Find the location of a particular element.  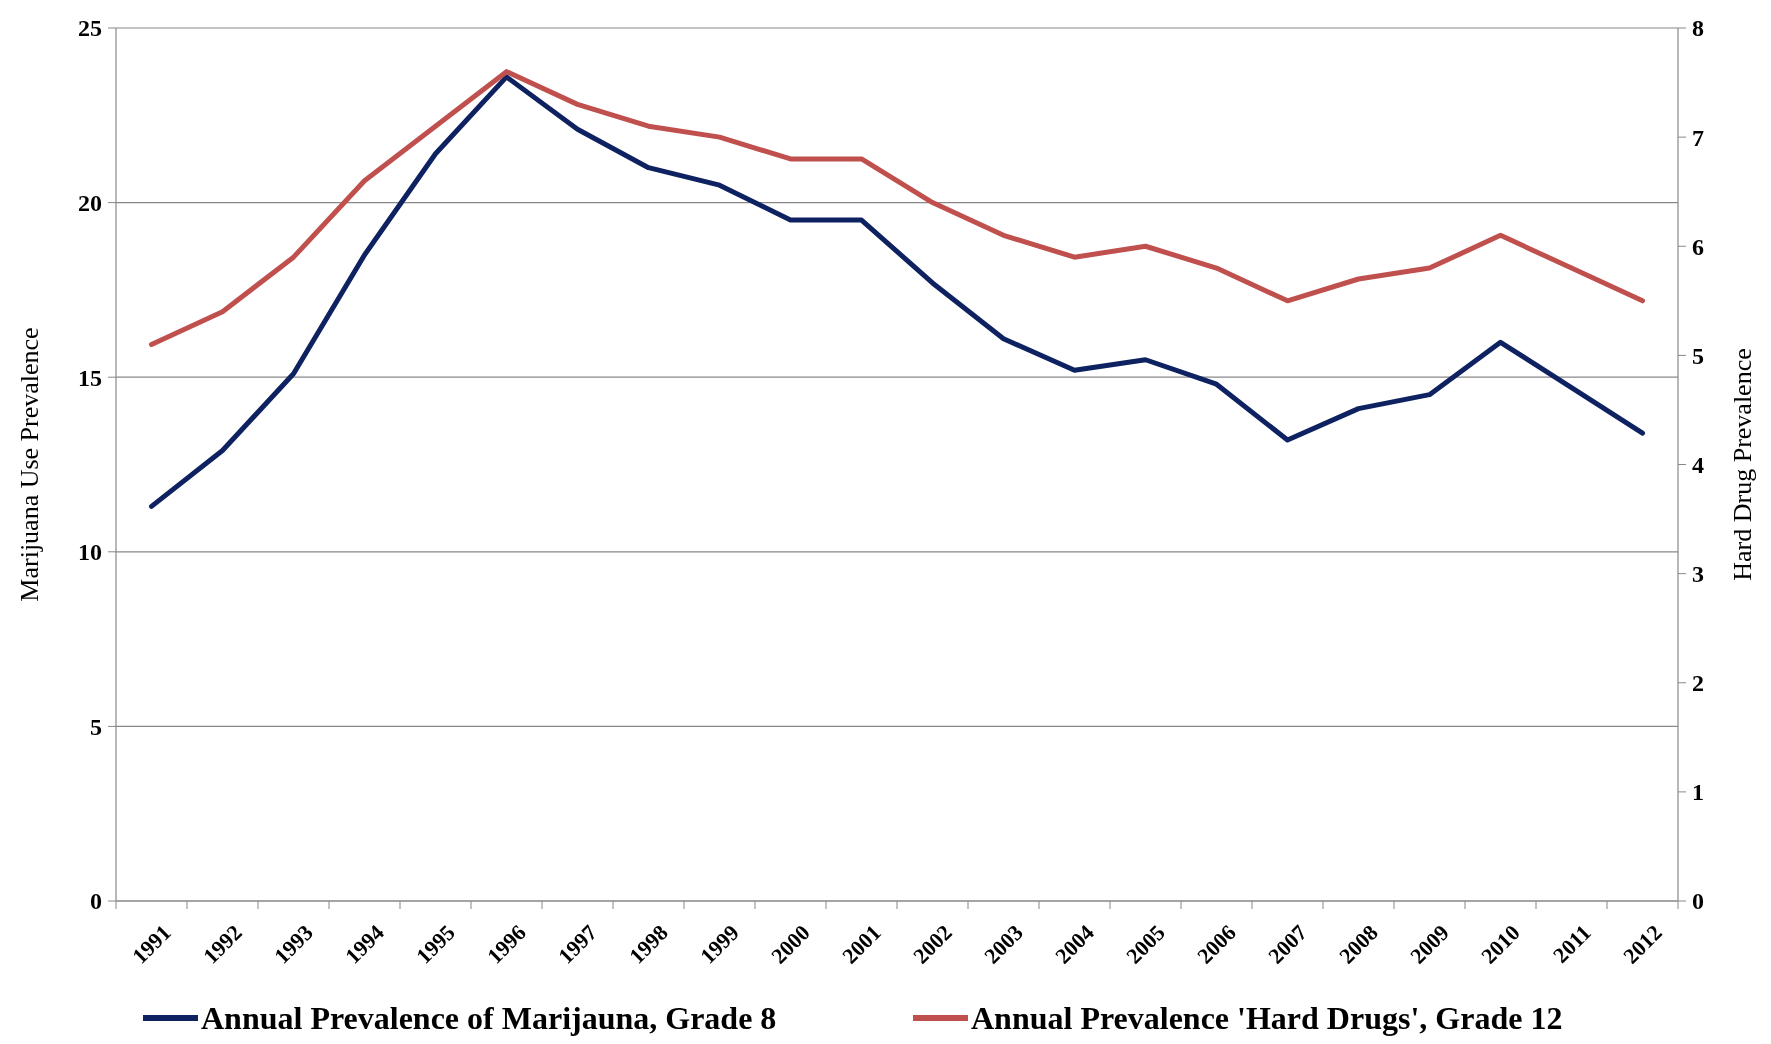

y-tick-label: 25 is located at coordinates (90, 28).